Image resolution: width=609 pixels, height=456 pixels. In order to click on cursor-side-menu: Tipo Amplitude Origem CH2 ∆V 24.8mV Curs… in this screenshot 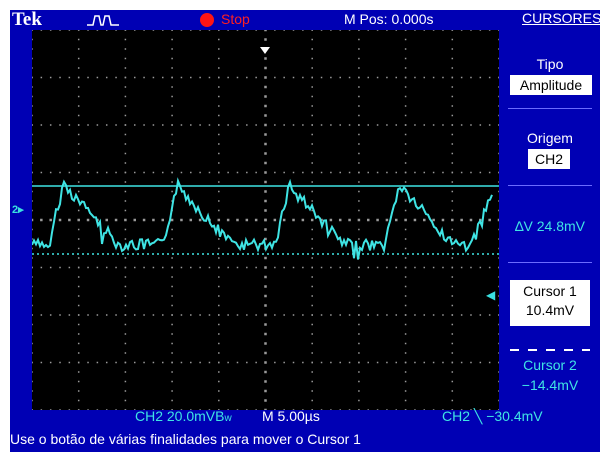, I will do `click(550, 220)`.